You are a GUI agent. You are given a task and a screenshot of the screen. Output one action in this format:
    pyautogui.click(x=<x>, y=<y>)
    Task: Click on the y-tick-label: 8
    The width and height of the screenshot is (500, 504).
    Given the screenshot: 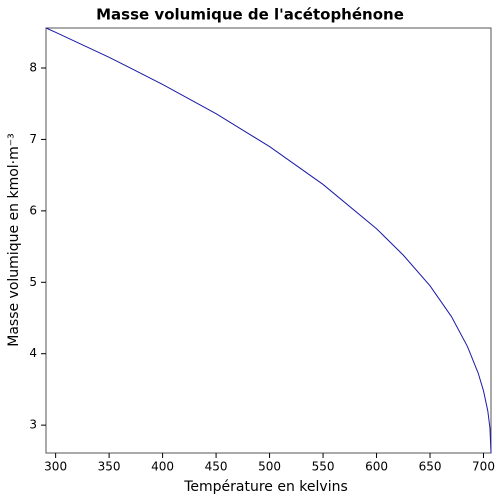 What is the action you would take?
    pyautogui.click(x=33, y=68)
    